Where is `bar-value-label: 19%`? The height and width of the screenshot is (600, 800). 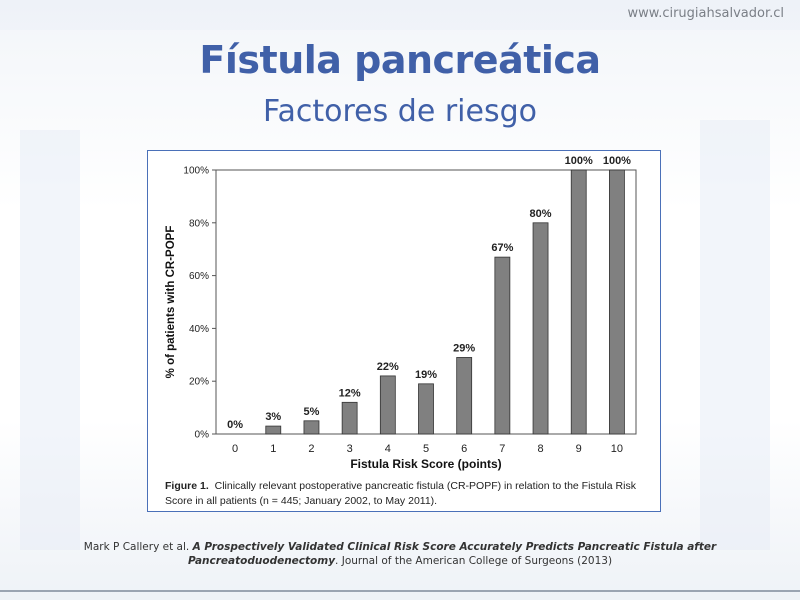
bar-value-label: 19% is located at coordinates (426, 375).